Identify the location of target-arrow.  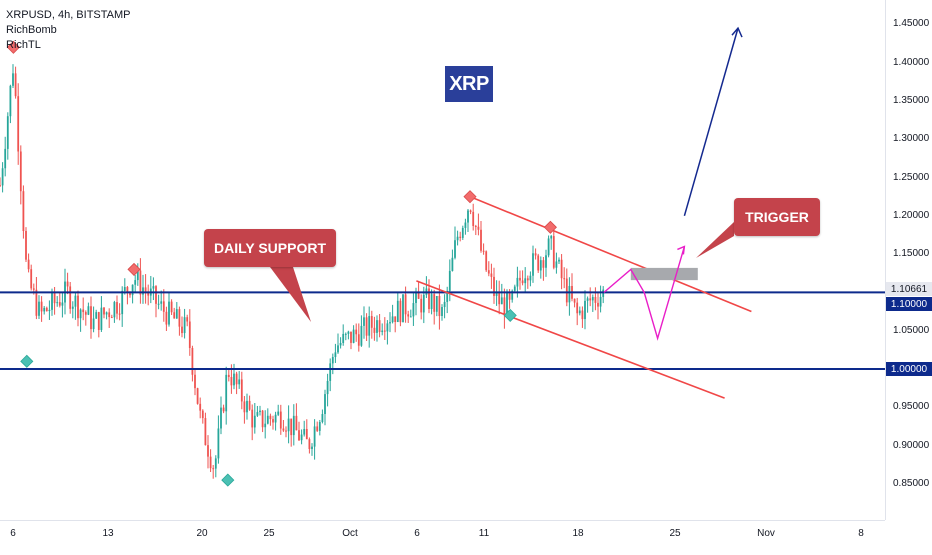
(711, 122).